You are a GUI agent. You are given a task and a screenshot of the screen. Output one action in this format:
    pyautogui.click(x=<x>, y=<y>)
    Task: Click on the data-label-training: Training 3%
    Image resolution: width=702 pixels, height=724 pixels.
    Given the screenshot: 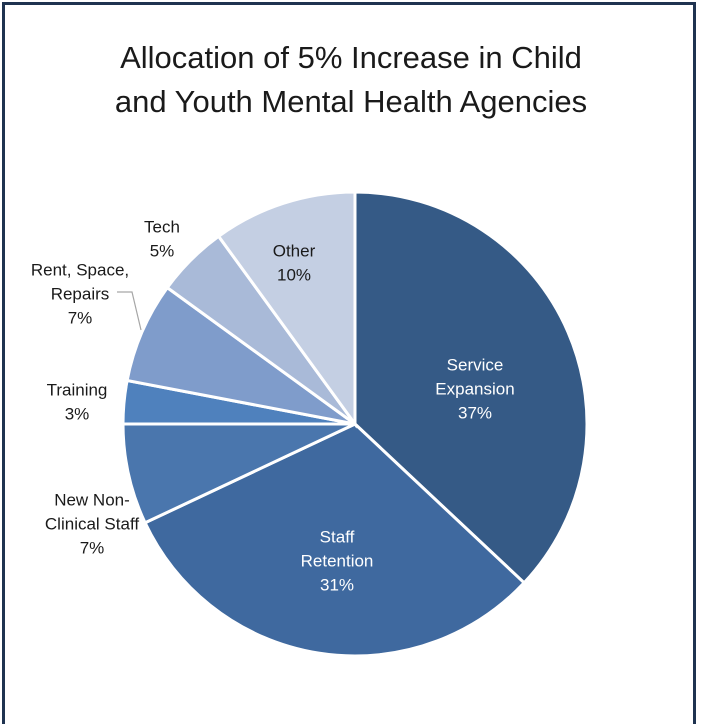 What is the action you would take?
    pyautogui.click(x=77, y=401)
    